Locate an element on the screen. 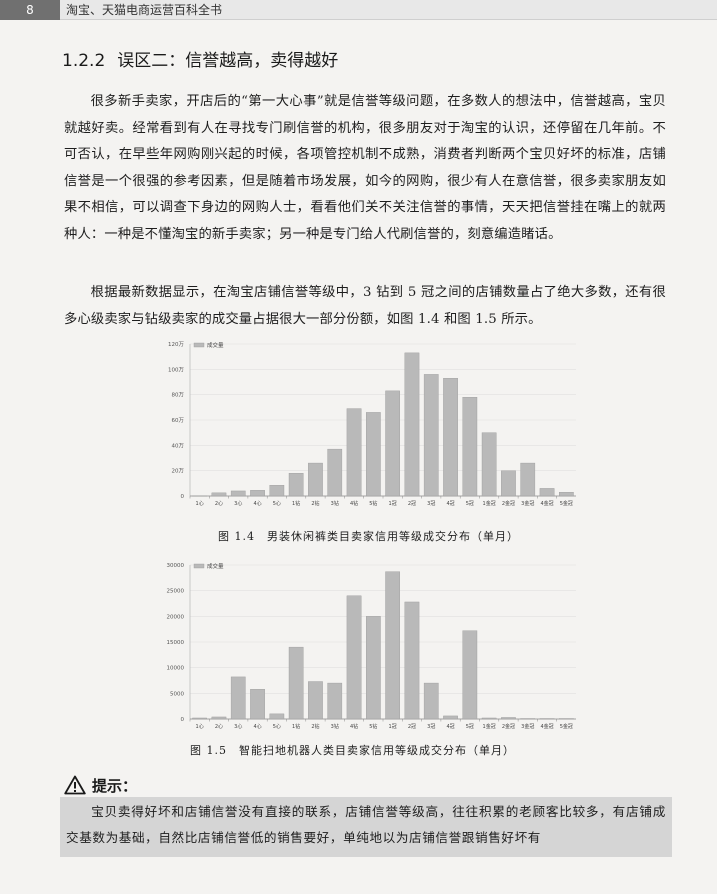 This screenshot has width=717, height=894. tip-title: 提示： is located at coordinates (114, 785).